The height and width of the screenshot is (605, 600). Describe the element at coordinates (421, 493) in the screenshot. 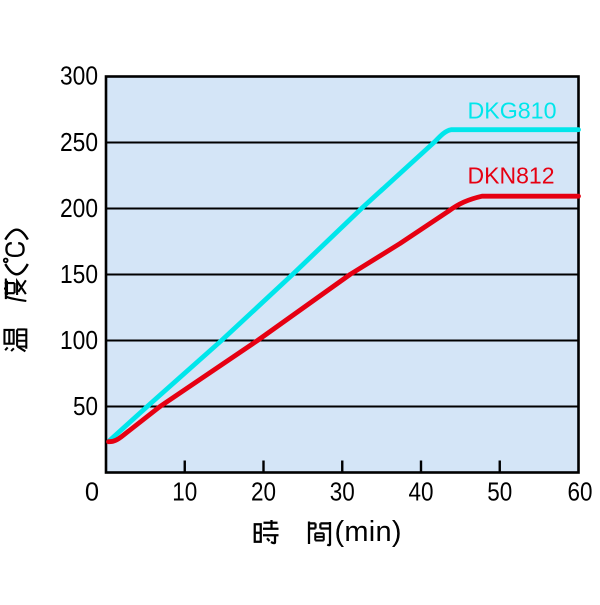

I see `svg-text: 40` at that location.